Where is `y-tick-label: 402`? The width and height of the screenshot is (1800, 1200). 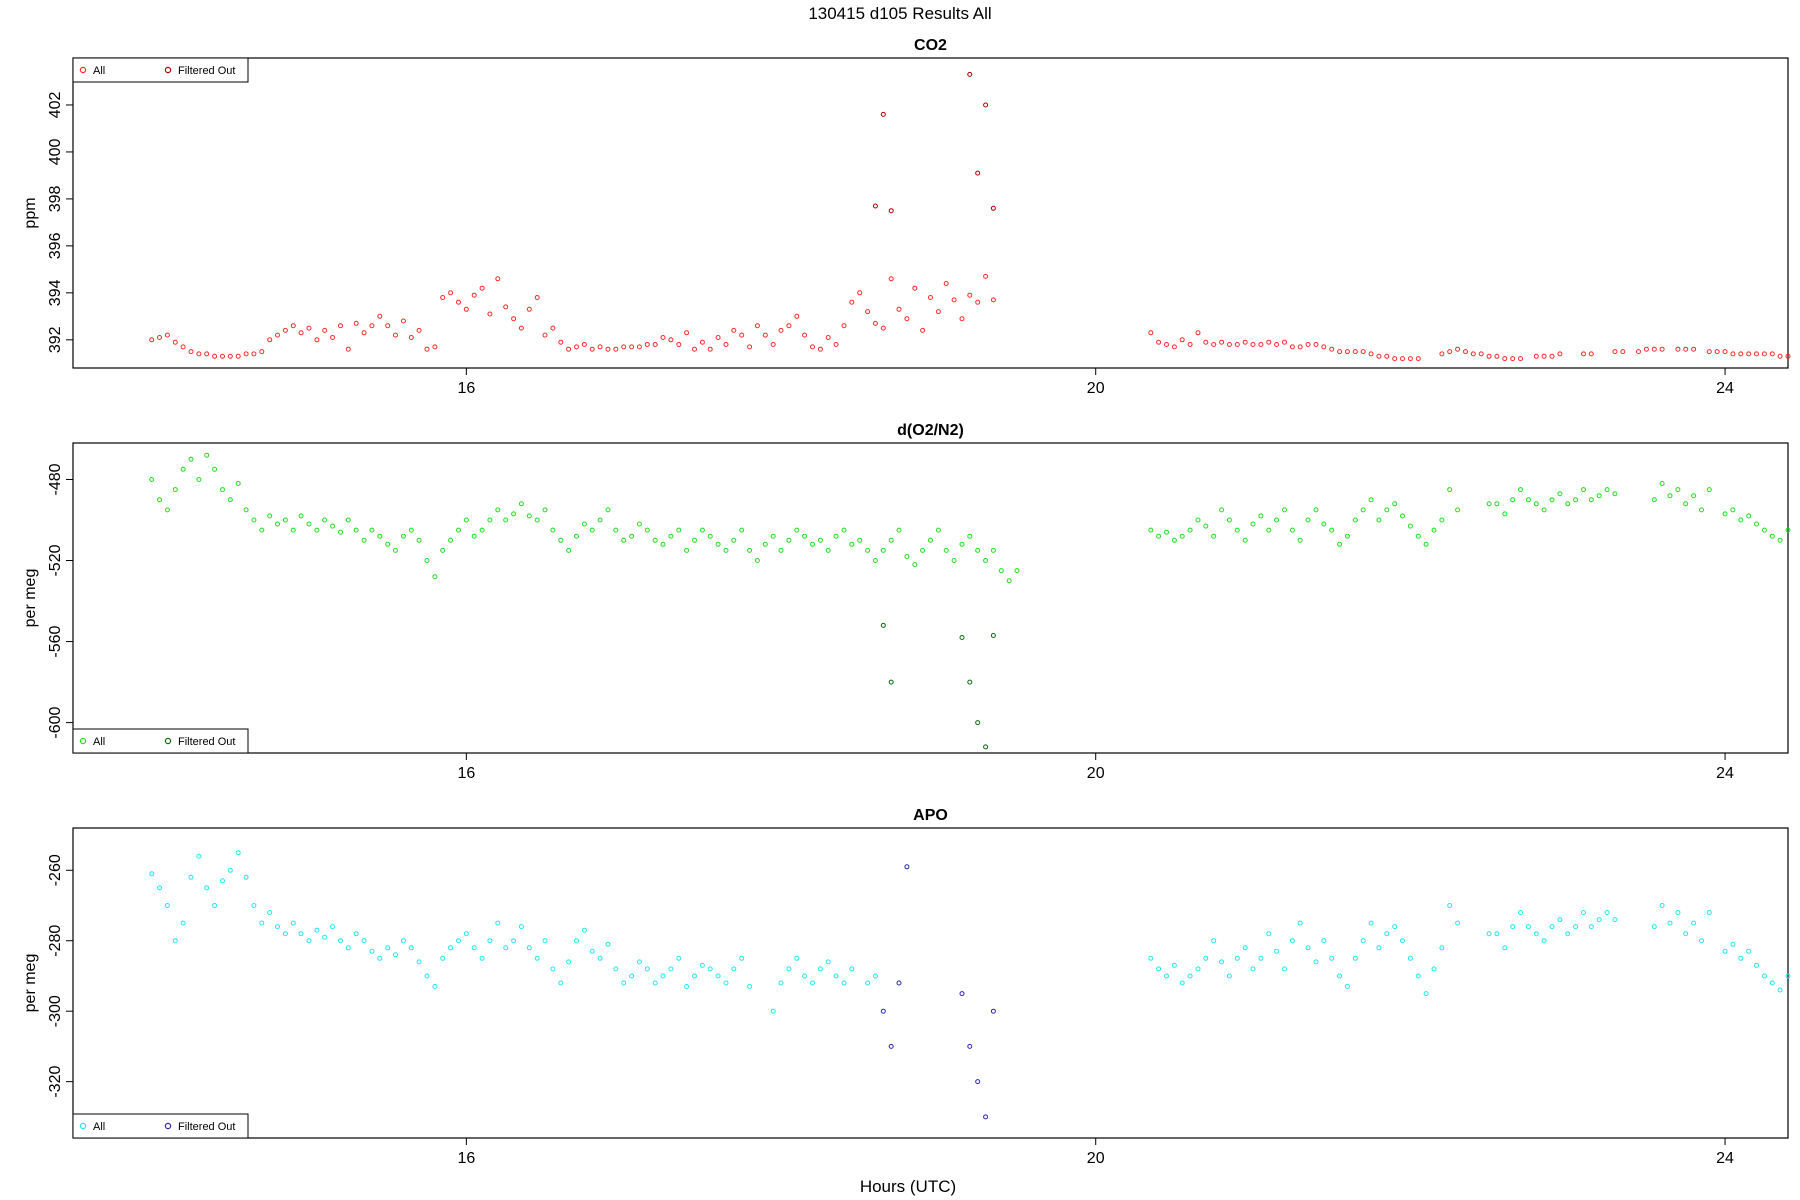
y-tick-label: 402 is located at coordinates (55, 105).